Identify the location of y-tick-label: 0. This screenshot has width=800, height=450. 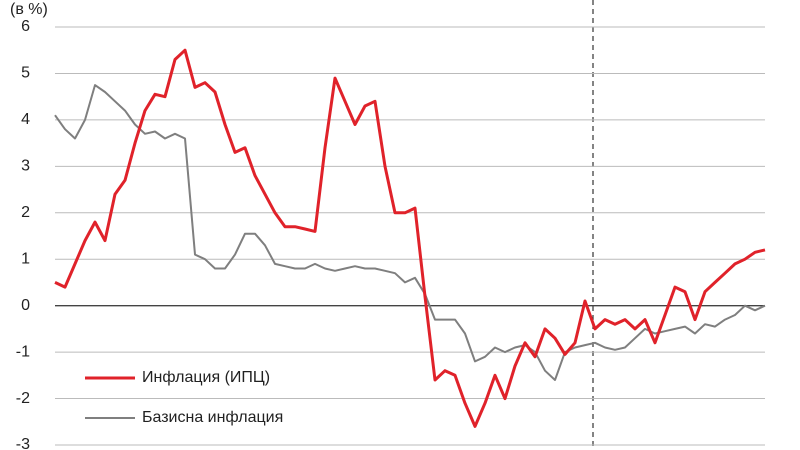
(25, 305).